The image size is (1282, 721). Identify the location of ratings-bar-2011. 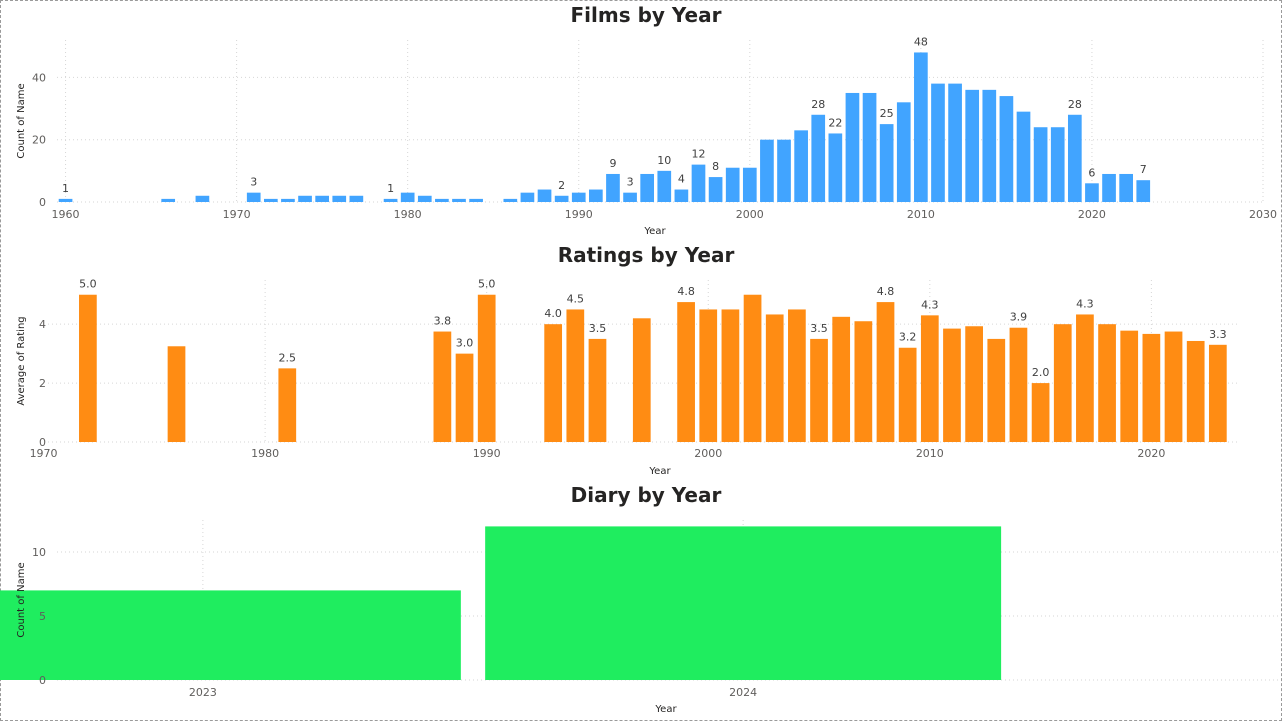
(952, 385).